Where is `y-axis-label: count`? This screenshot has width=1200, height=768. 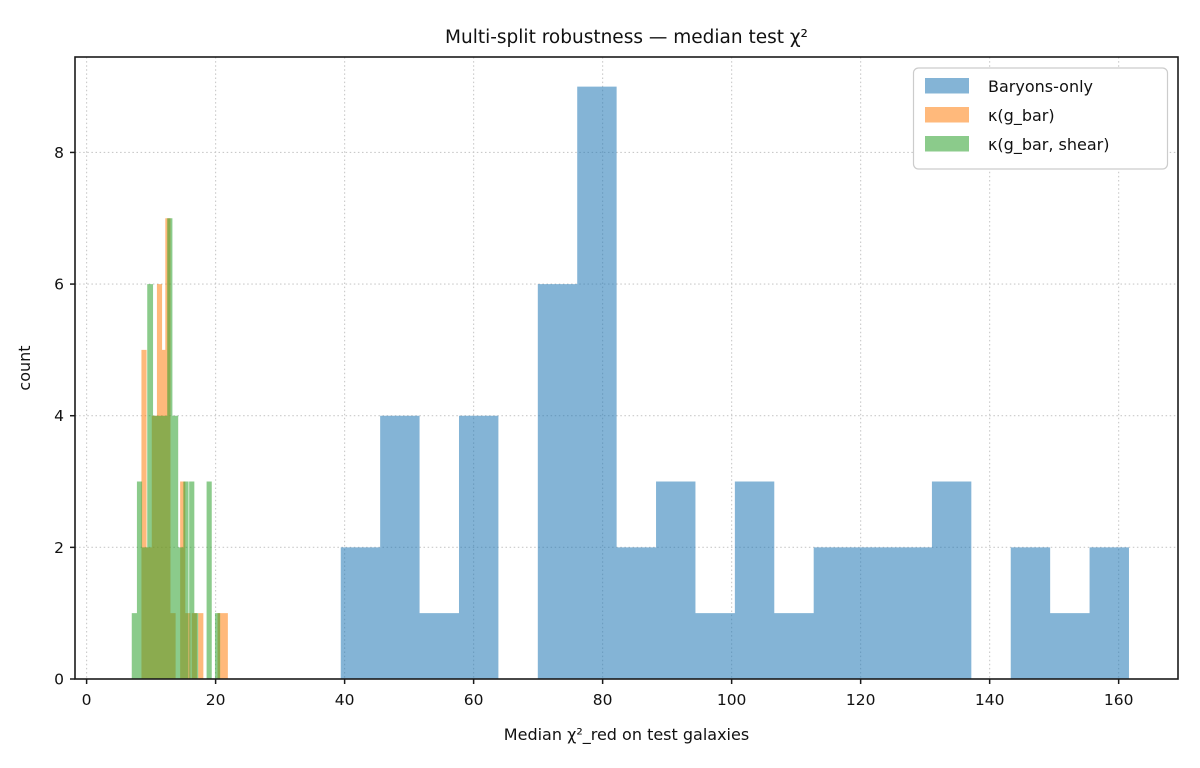 y-axis-label: count is located at coordinates (24, 367).